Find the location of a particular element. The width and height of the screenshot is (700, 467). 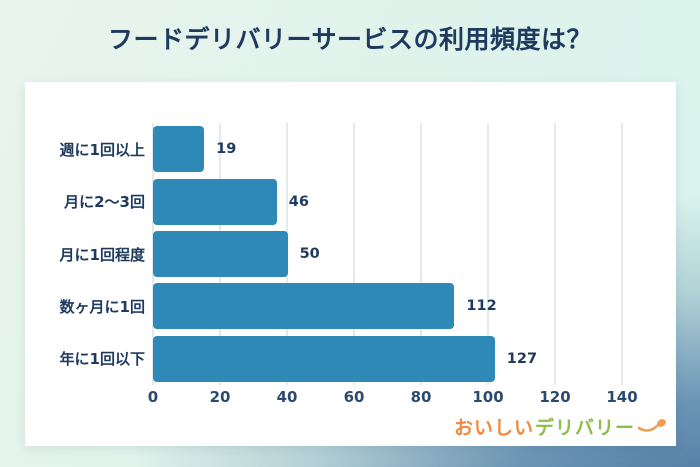

chart-row: 年に1回以下 127 is located at coordinates (350, 359).